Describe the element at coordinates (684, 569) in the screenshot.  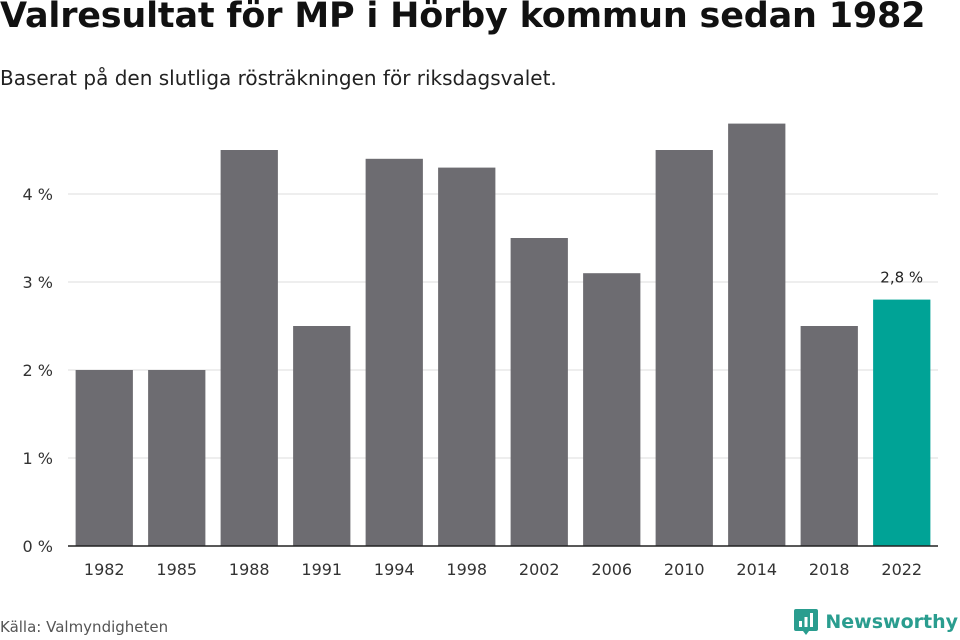
I see `x-tick-label: 2010` at that location.